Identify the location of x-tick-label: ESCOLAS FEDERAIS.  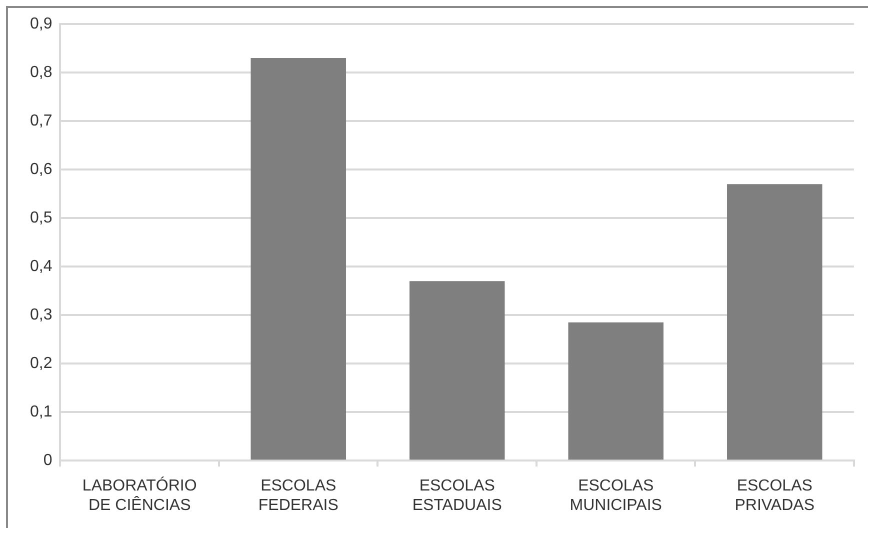
(298, 496).